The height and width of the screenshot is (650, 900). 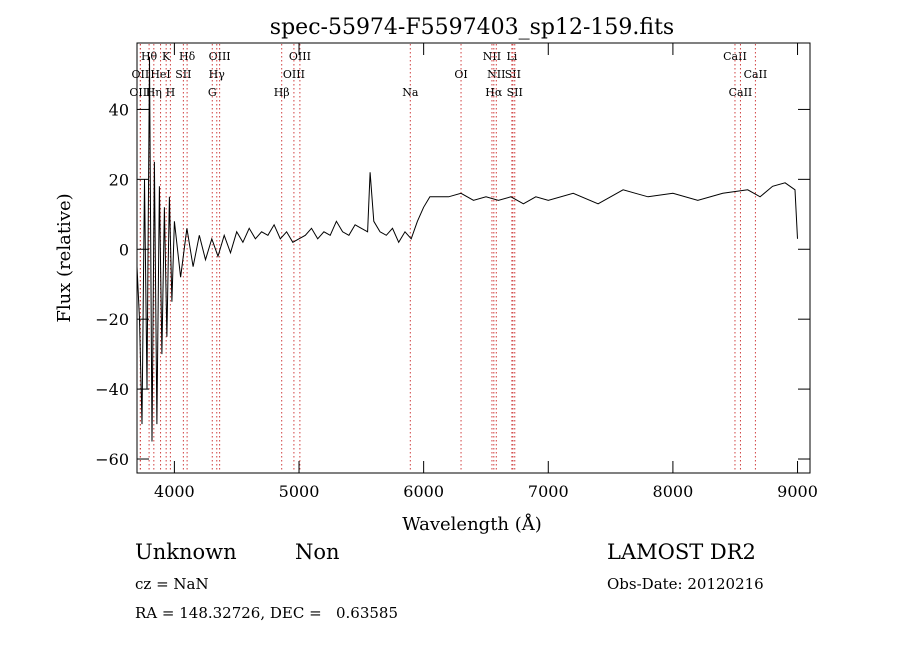 What do you see at coordinates (410, 92) in the screenshot?
I see `line-label-22: Na` at bounding box center [410, 92].